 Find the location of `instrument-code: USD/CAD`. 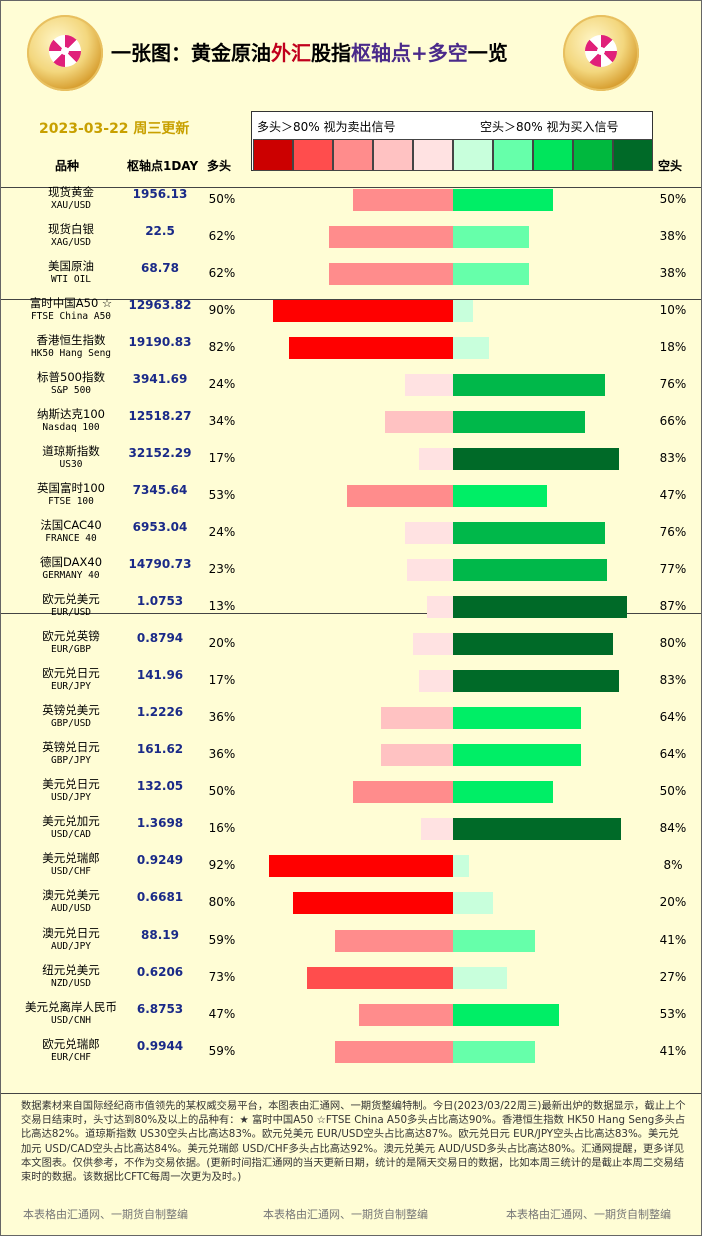

instrument-code: USD/CAD is located at coordinates (71, 835).